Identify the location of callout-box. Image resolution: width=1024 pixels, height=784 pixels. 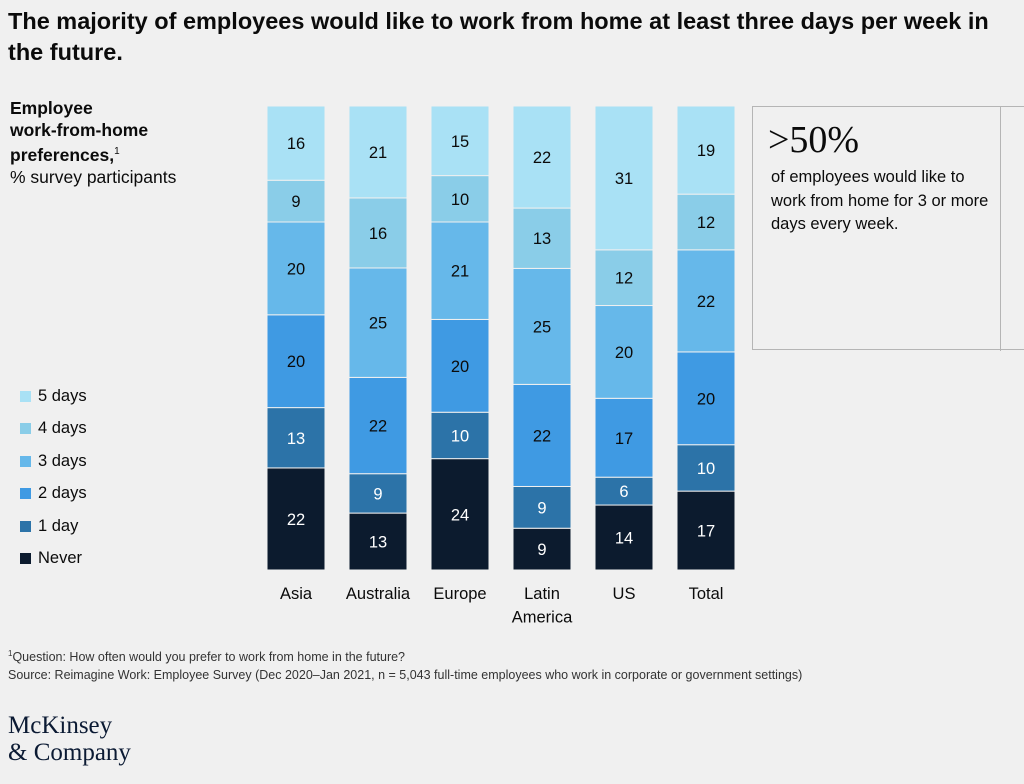
(888, 228).